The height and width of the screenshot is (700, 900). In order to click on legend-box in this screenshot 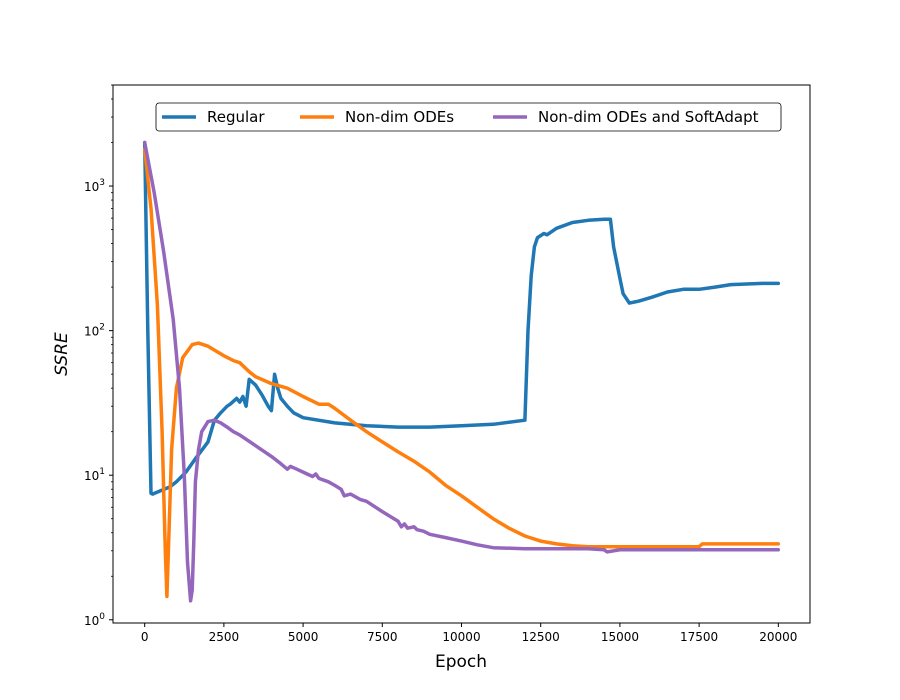, I will do `click(468, 117)`.